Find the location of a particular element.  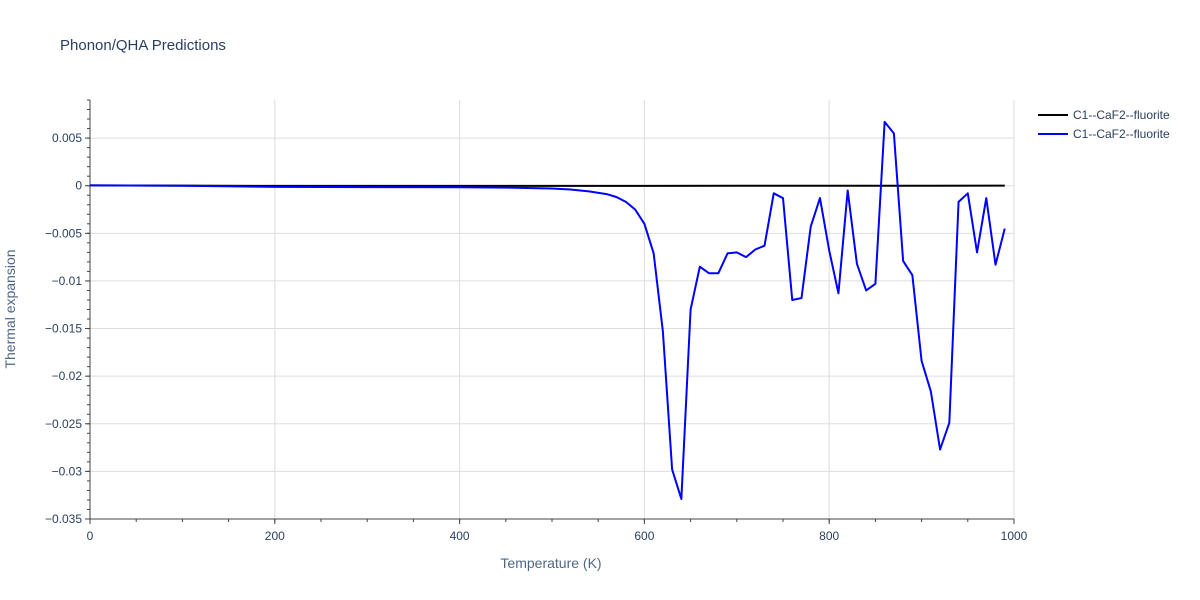

legend: C1--CaF2--fluorite C1--CaF2--fluorite is located at coordinates (1104, 124).